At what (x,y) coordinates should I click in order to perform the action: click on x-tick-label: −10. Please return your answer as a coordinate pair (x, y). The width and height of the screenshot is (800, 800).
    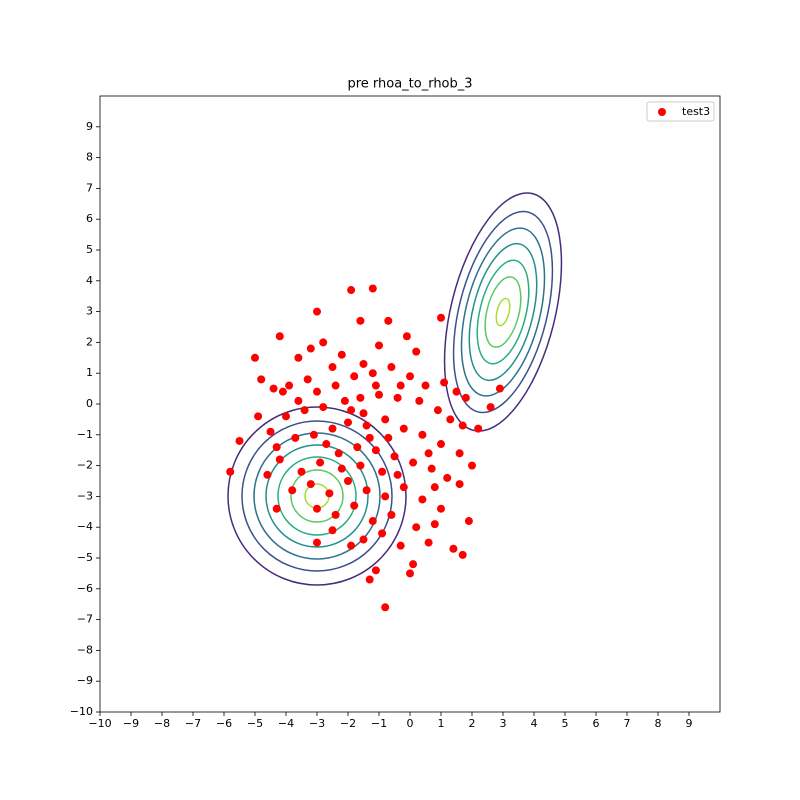
    Looking at the image, I should click on (99, 723).